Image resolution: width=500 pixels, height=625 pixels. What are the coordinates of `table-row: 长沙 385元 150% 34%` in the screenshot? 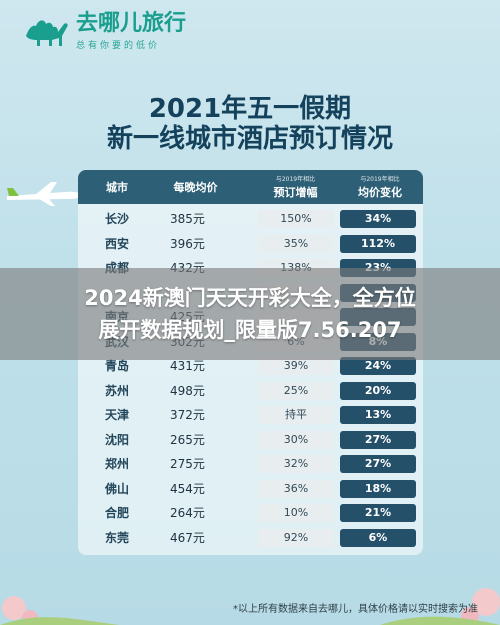 It's located at (250, 219).